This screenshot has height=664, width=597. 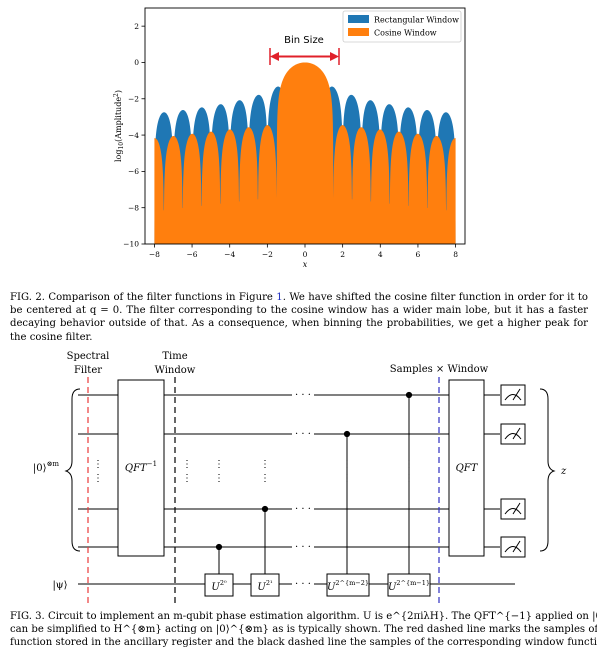 What do you see at coordinates (27, 297) in the screenshot?
I see `figure-2-caption-label: FIG. 2.` at bounding box center [27, 297].